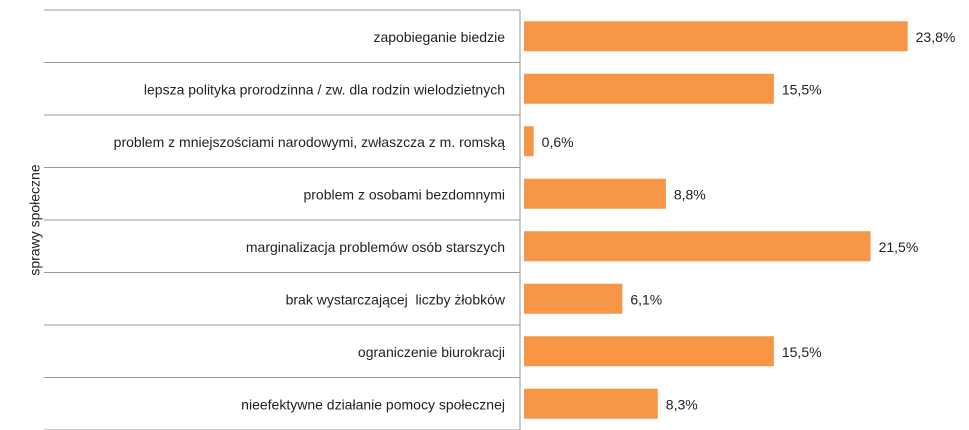  I want to click on y-tick-label: ograniczenie biurokracji, so click(431, 352).